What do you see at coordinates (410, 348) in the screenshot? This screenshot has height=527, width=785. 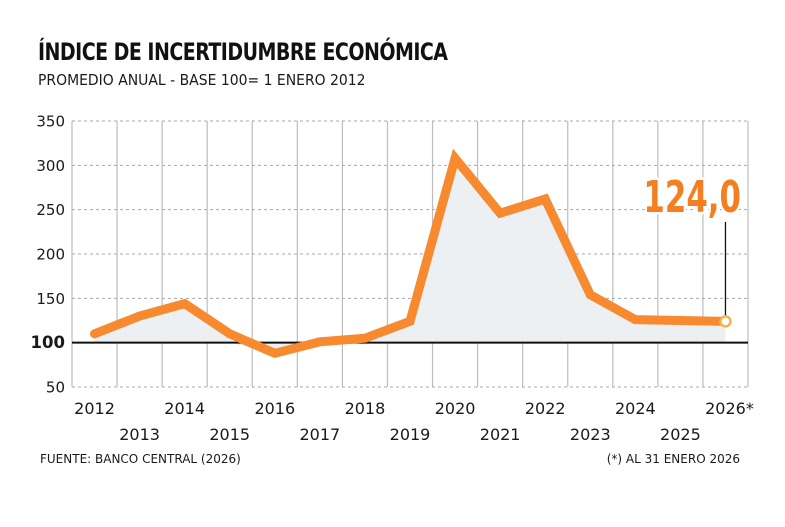 I see `area-fill-below-base` at bounding box center [410, 348].